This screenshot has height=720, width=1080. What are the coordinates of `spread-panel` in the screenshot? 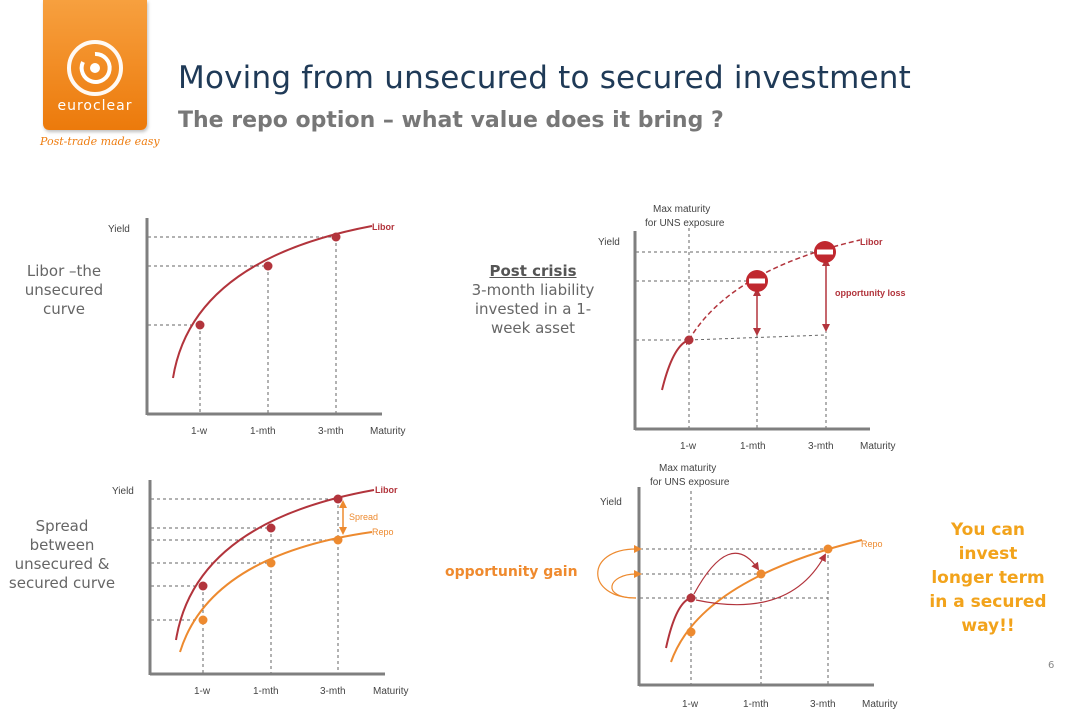 It's located at (245, 586).